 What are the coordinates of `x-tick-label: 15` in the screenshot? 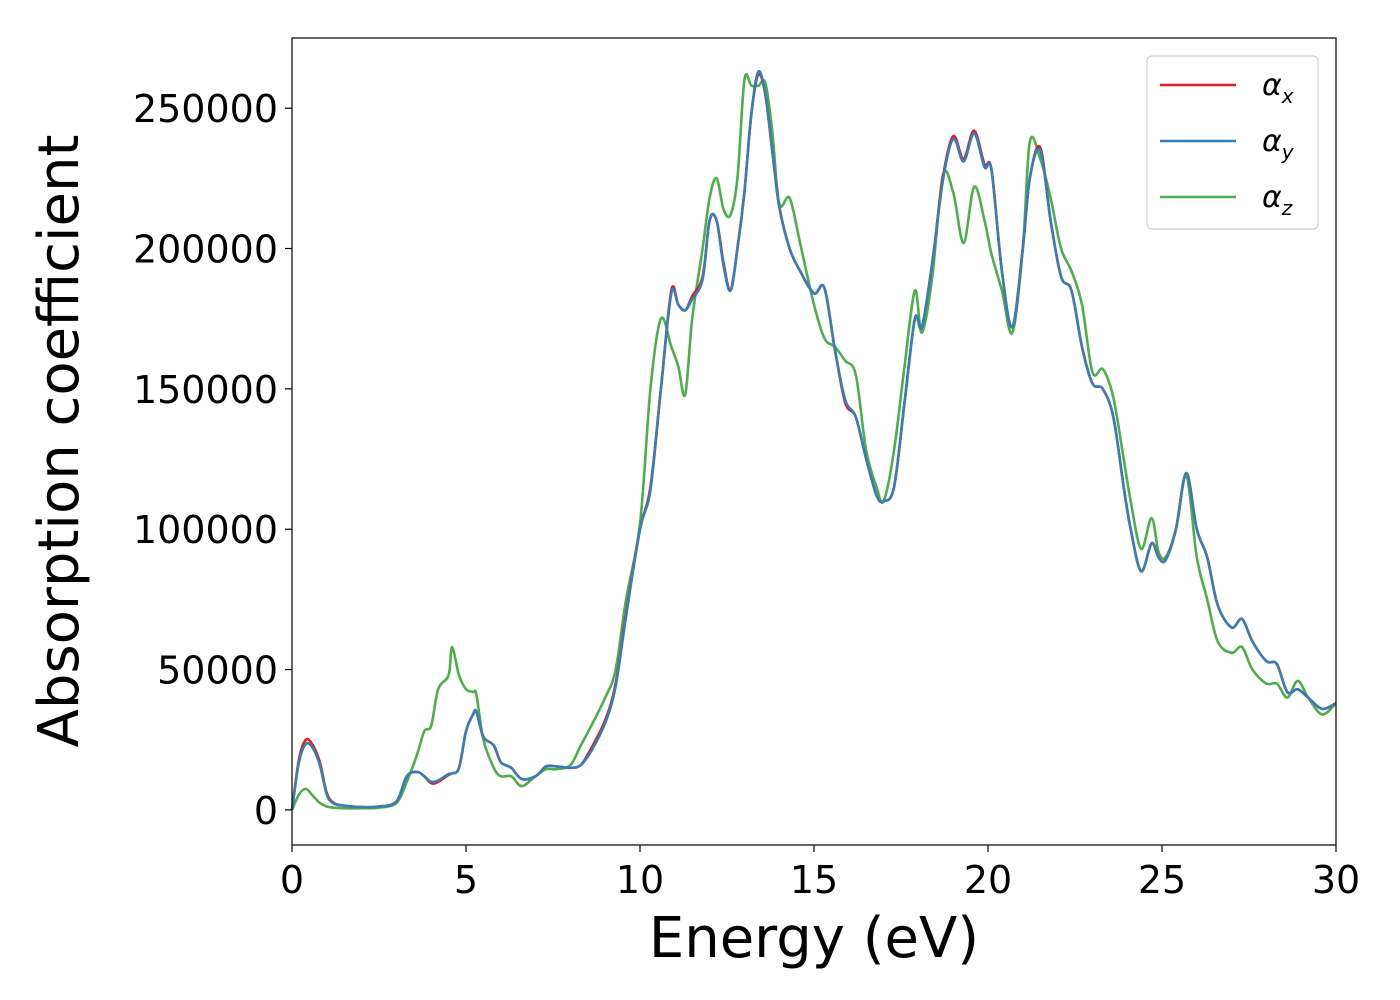 It's located at (814, 880).